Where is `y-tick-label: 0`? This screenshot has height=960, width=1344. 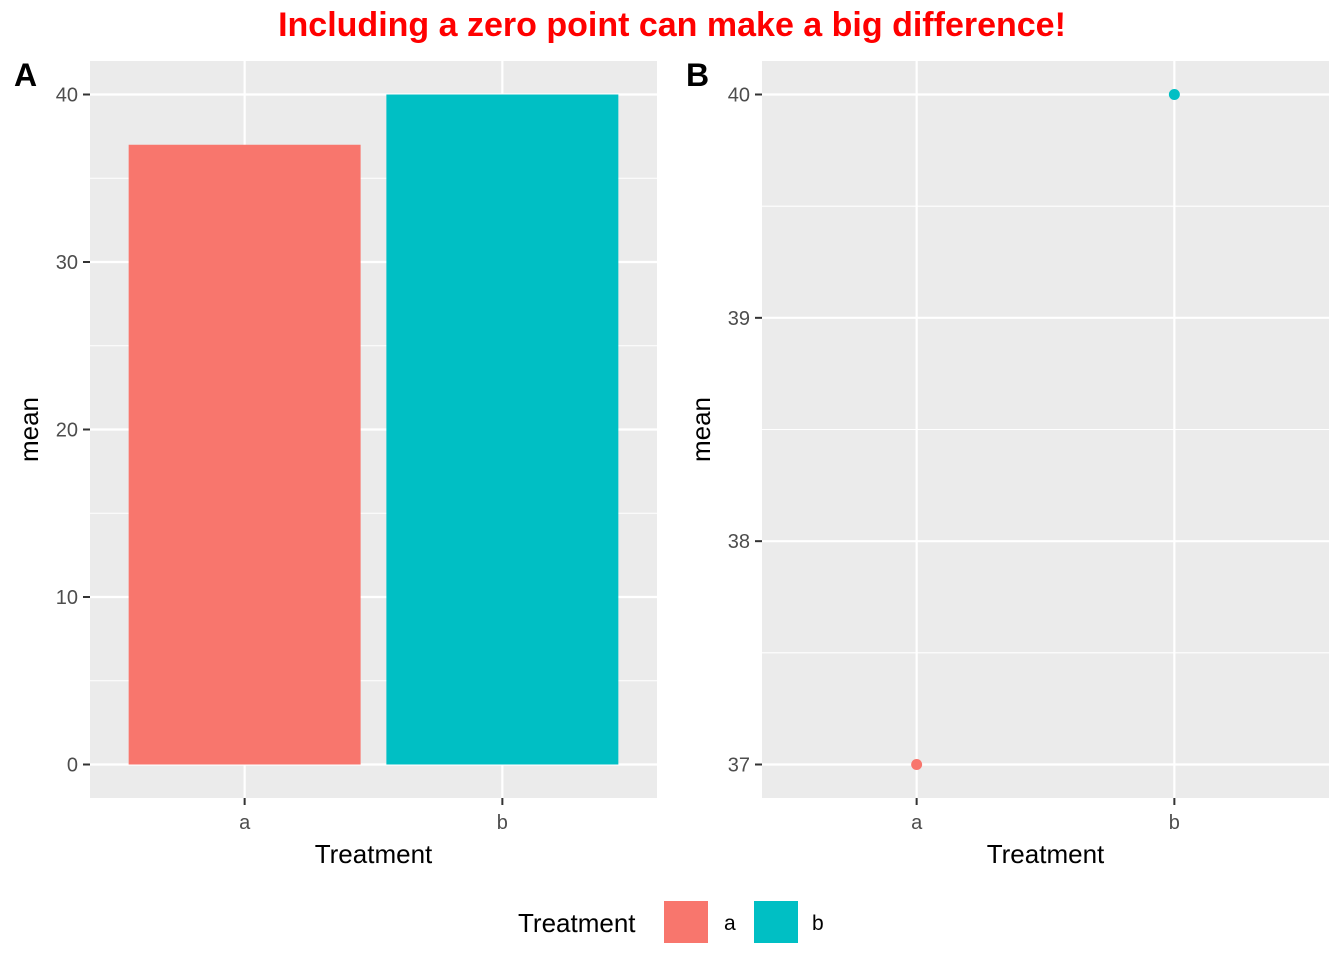 y-tick-label: 0 is located at coordinates (72, 766).